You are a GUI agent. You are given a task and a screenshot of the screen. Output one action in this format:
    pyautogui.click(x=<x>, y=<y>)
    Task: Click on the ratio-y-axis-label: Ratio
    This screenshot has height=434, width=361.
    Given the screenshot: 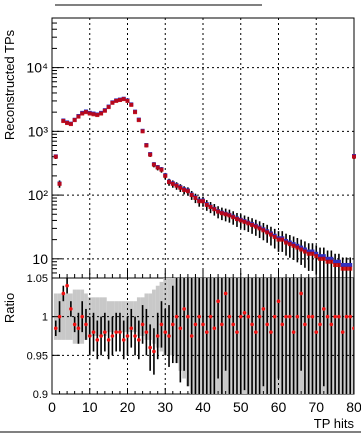 What is the action you would take?
    pyautogui.click(x=9, y=308)
    